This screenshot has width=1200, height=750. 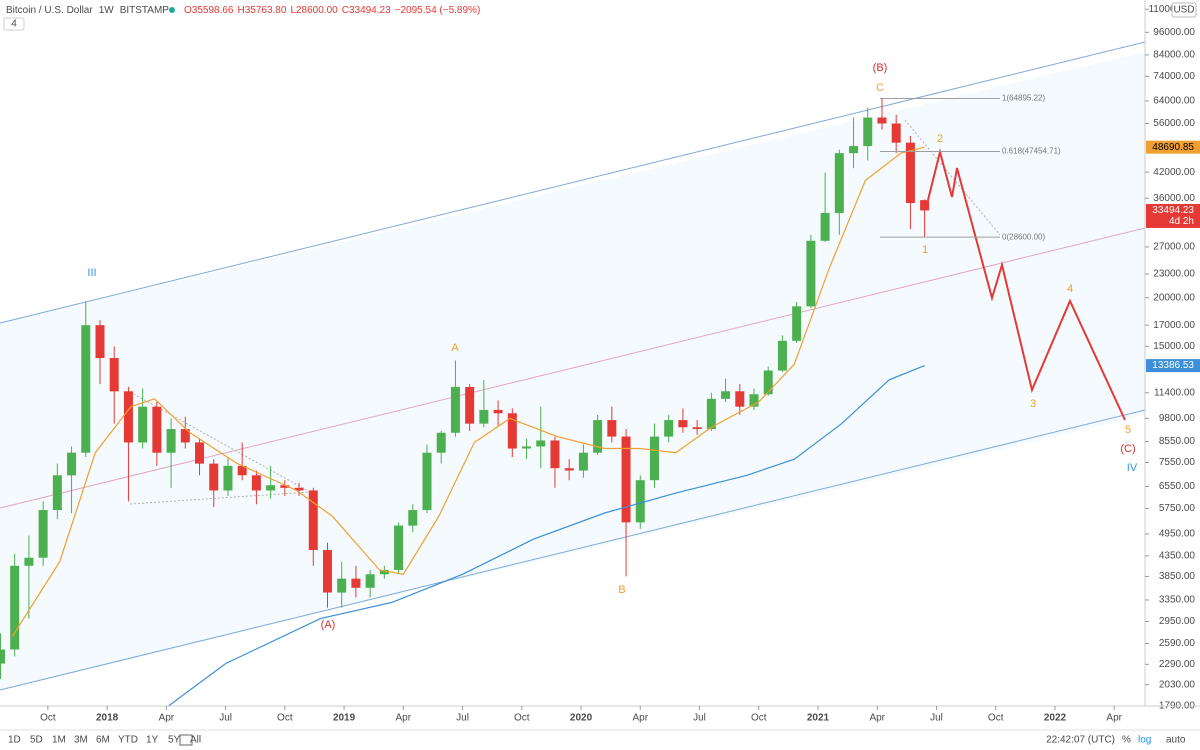 I want to click on range-button: 5D, so click(x=36, y=740).